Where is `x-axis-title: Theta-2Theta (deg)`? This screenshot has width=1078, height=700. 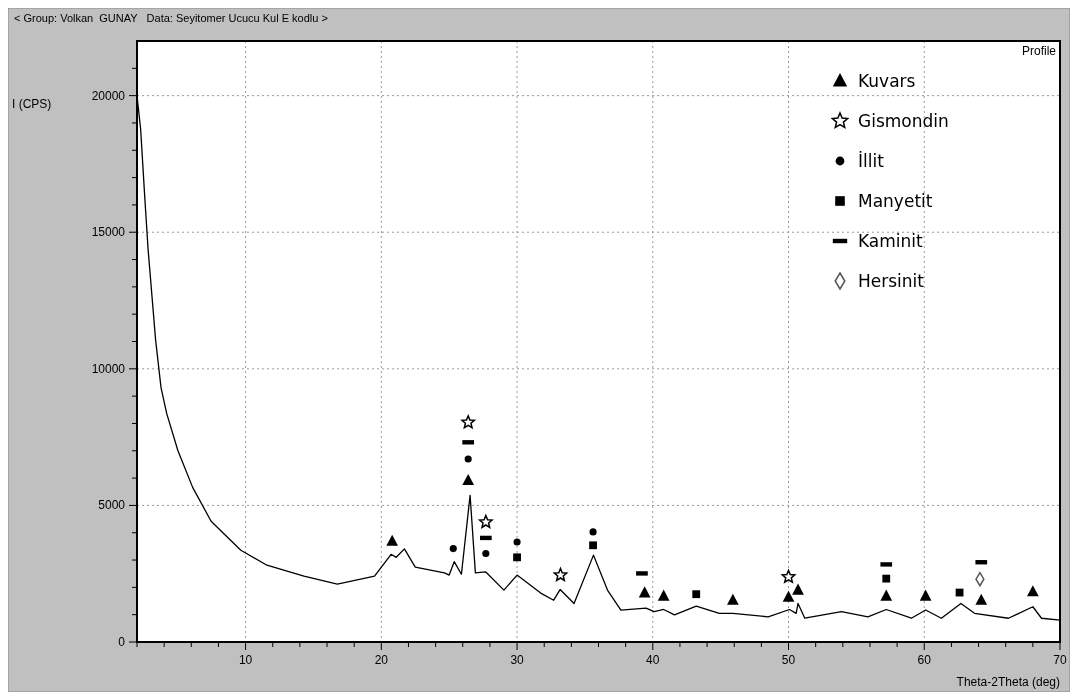
x-axis-title: Theta-2Theta (deg) is located at coordinates (1008, 682).